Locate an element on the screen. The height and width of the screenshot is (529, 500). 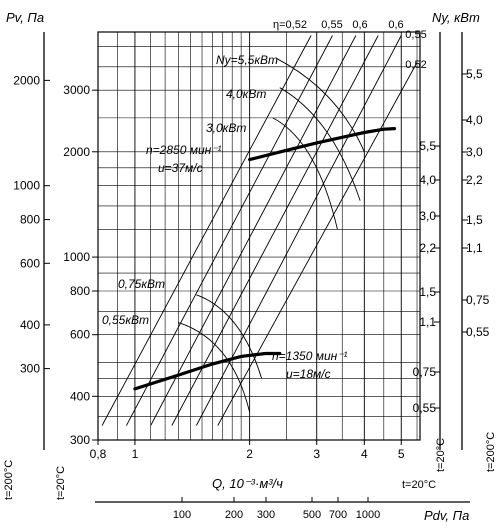
pv-inner-tick-label: 1000 is located at coordinates (76, 257).